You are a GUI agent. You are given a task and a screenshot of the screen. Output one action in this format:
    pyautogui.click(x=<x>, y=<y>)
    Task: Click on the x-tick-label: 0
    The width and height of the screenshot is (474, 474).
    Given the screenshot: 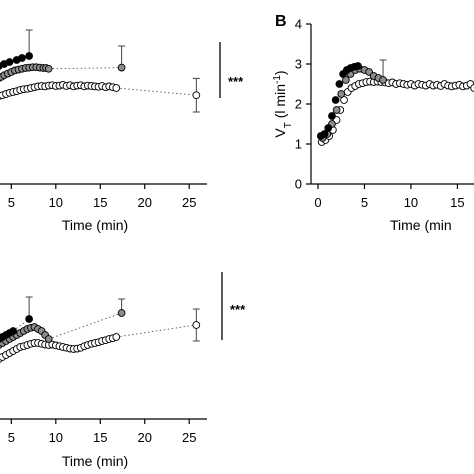 What is the action you would take?
    pyautogui.click(x=317, y=202)
    